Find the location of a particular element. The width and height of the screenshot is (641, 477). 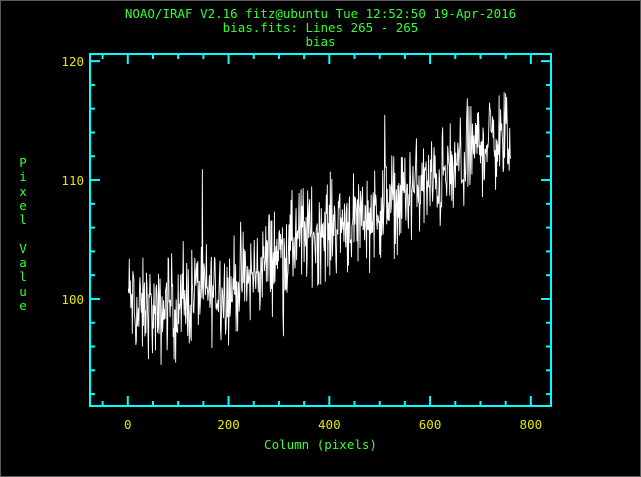

y-axis-label-char: V is located at coordinates (23, 248).